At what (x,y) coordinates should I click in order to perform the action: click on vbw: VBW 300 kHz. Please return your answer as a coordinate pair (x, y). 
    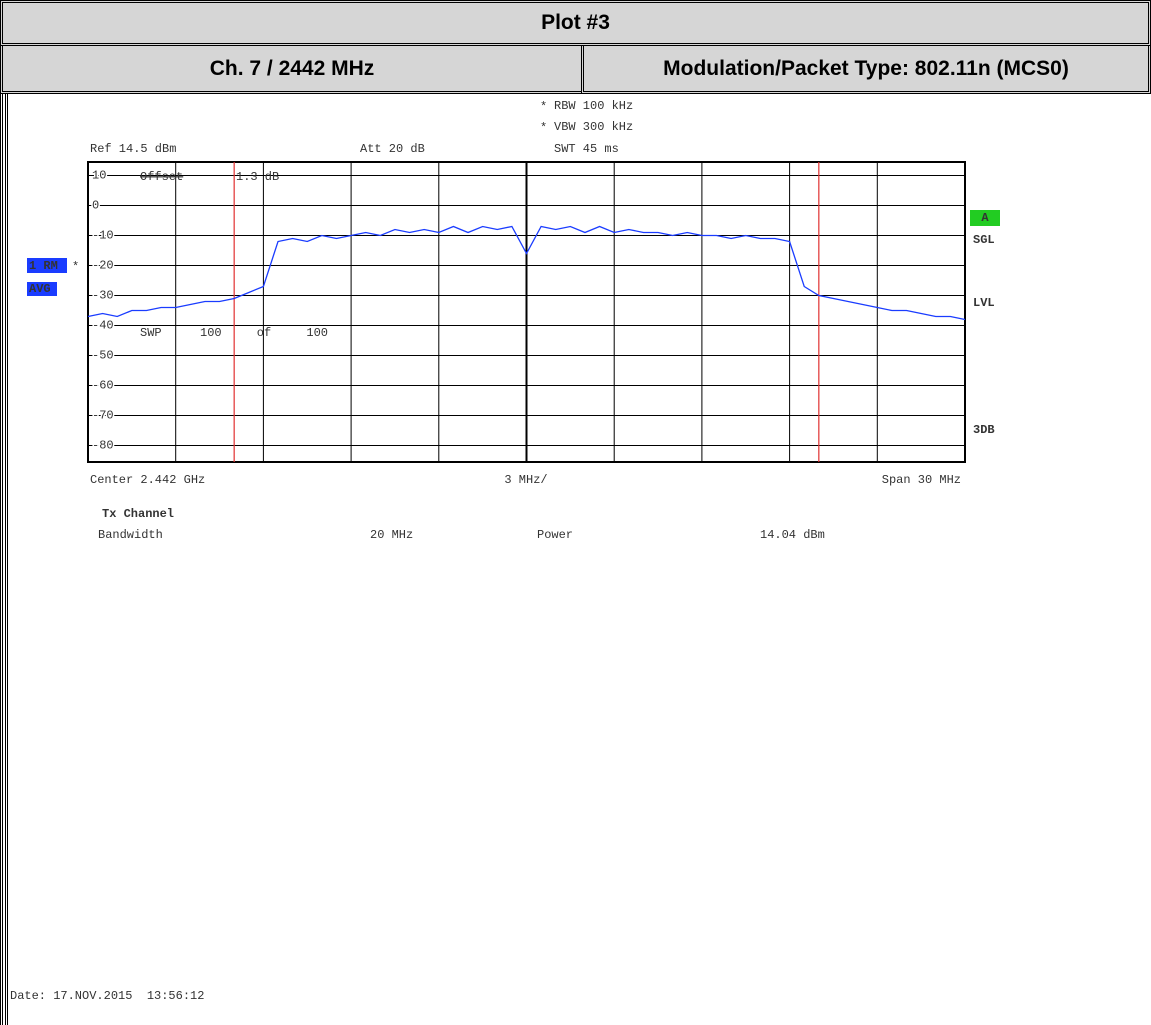
    Looking at the image, I should click on (593, 127).